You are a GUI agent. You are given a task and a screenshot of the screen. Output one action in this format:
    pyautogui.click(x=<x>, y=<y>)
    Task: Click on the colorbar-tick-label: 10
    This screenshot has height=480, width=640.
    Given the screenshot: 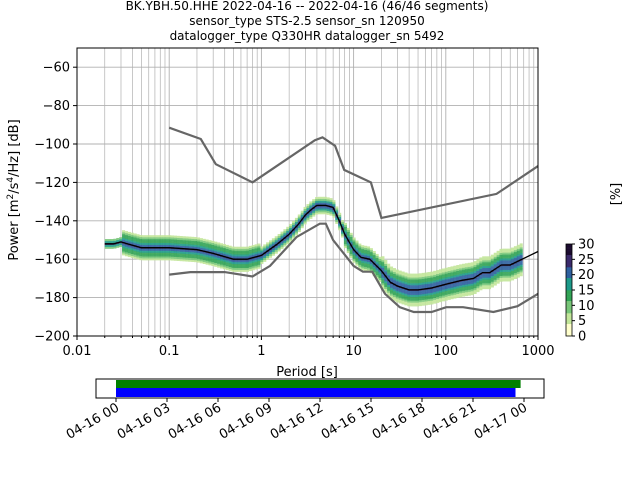 What is the action you would take?
    pyautogui.click(x=586, y=306)
    